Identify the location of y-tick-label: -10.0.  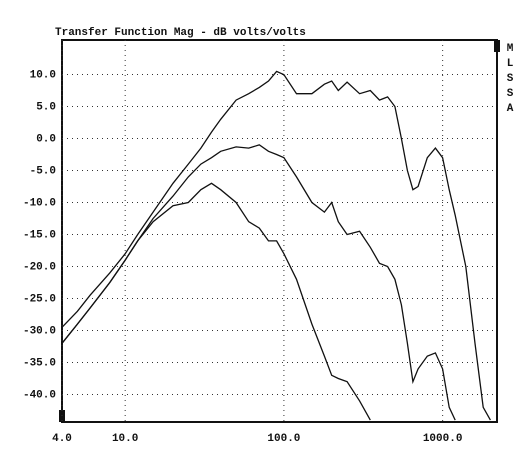
(39, 203).